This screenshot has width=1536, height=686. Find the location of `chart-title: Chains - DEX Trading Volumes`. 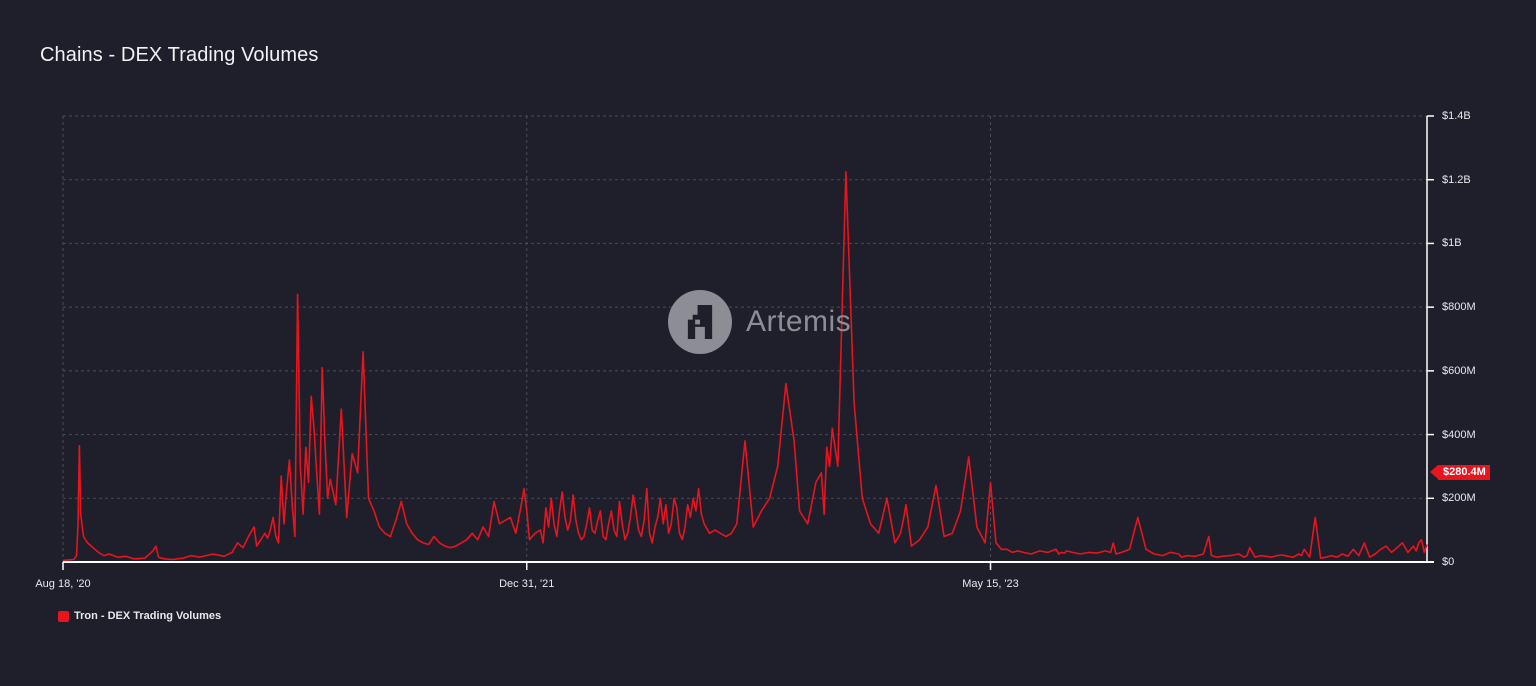

chart-title: Chains - DEX Trading Volumes is located at coordinates (179, 55).